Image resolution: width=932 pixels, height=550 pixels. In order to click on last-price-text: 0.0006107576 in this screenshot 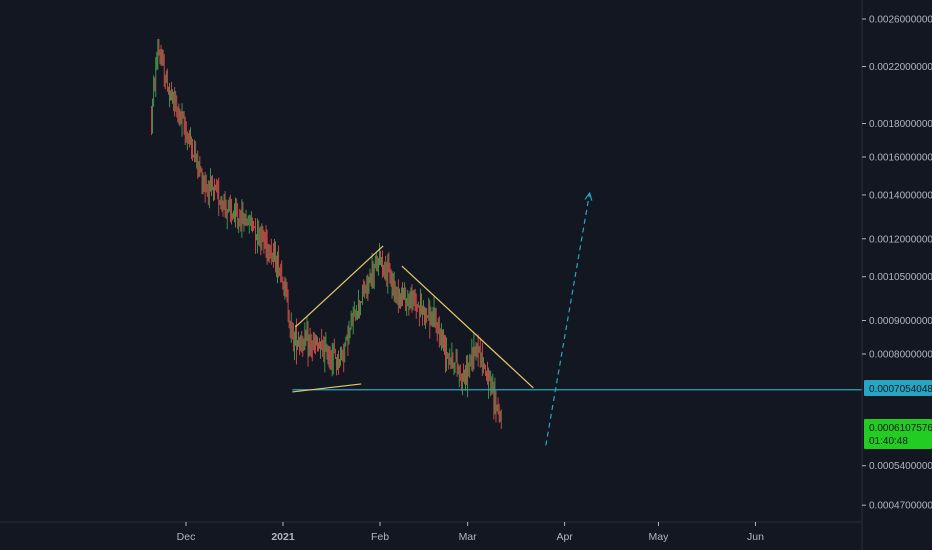, I will do `click(900, 428)`.